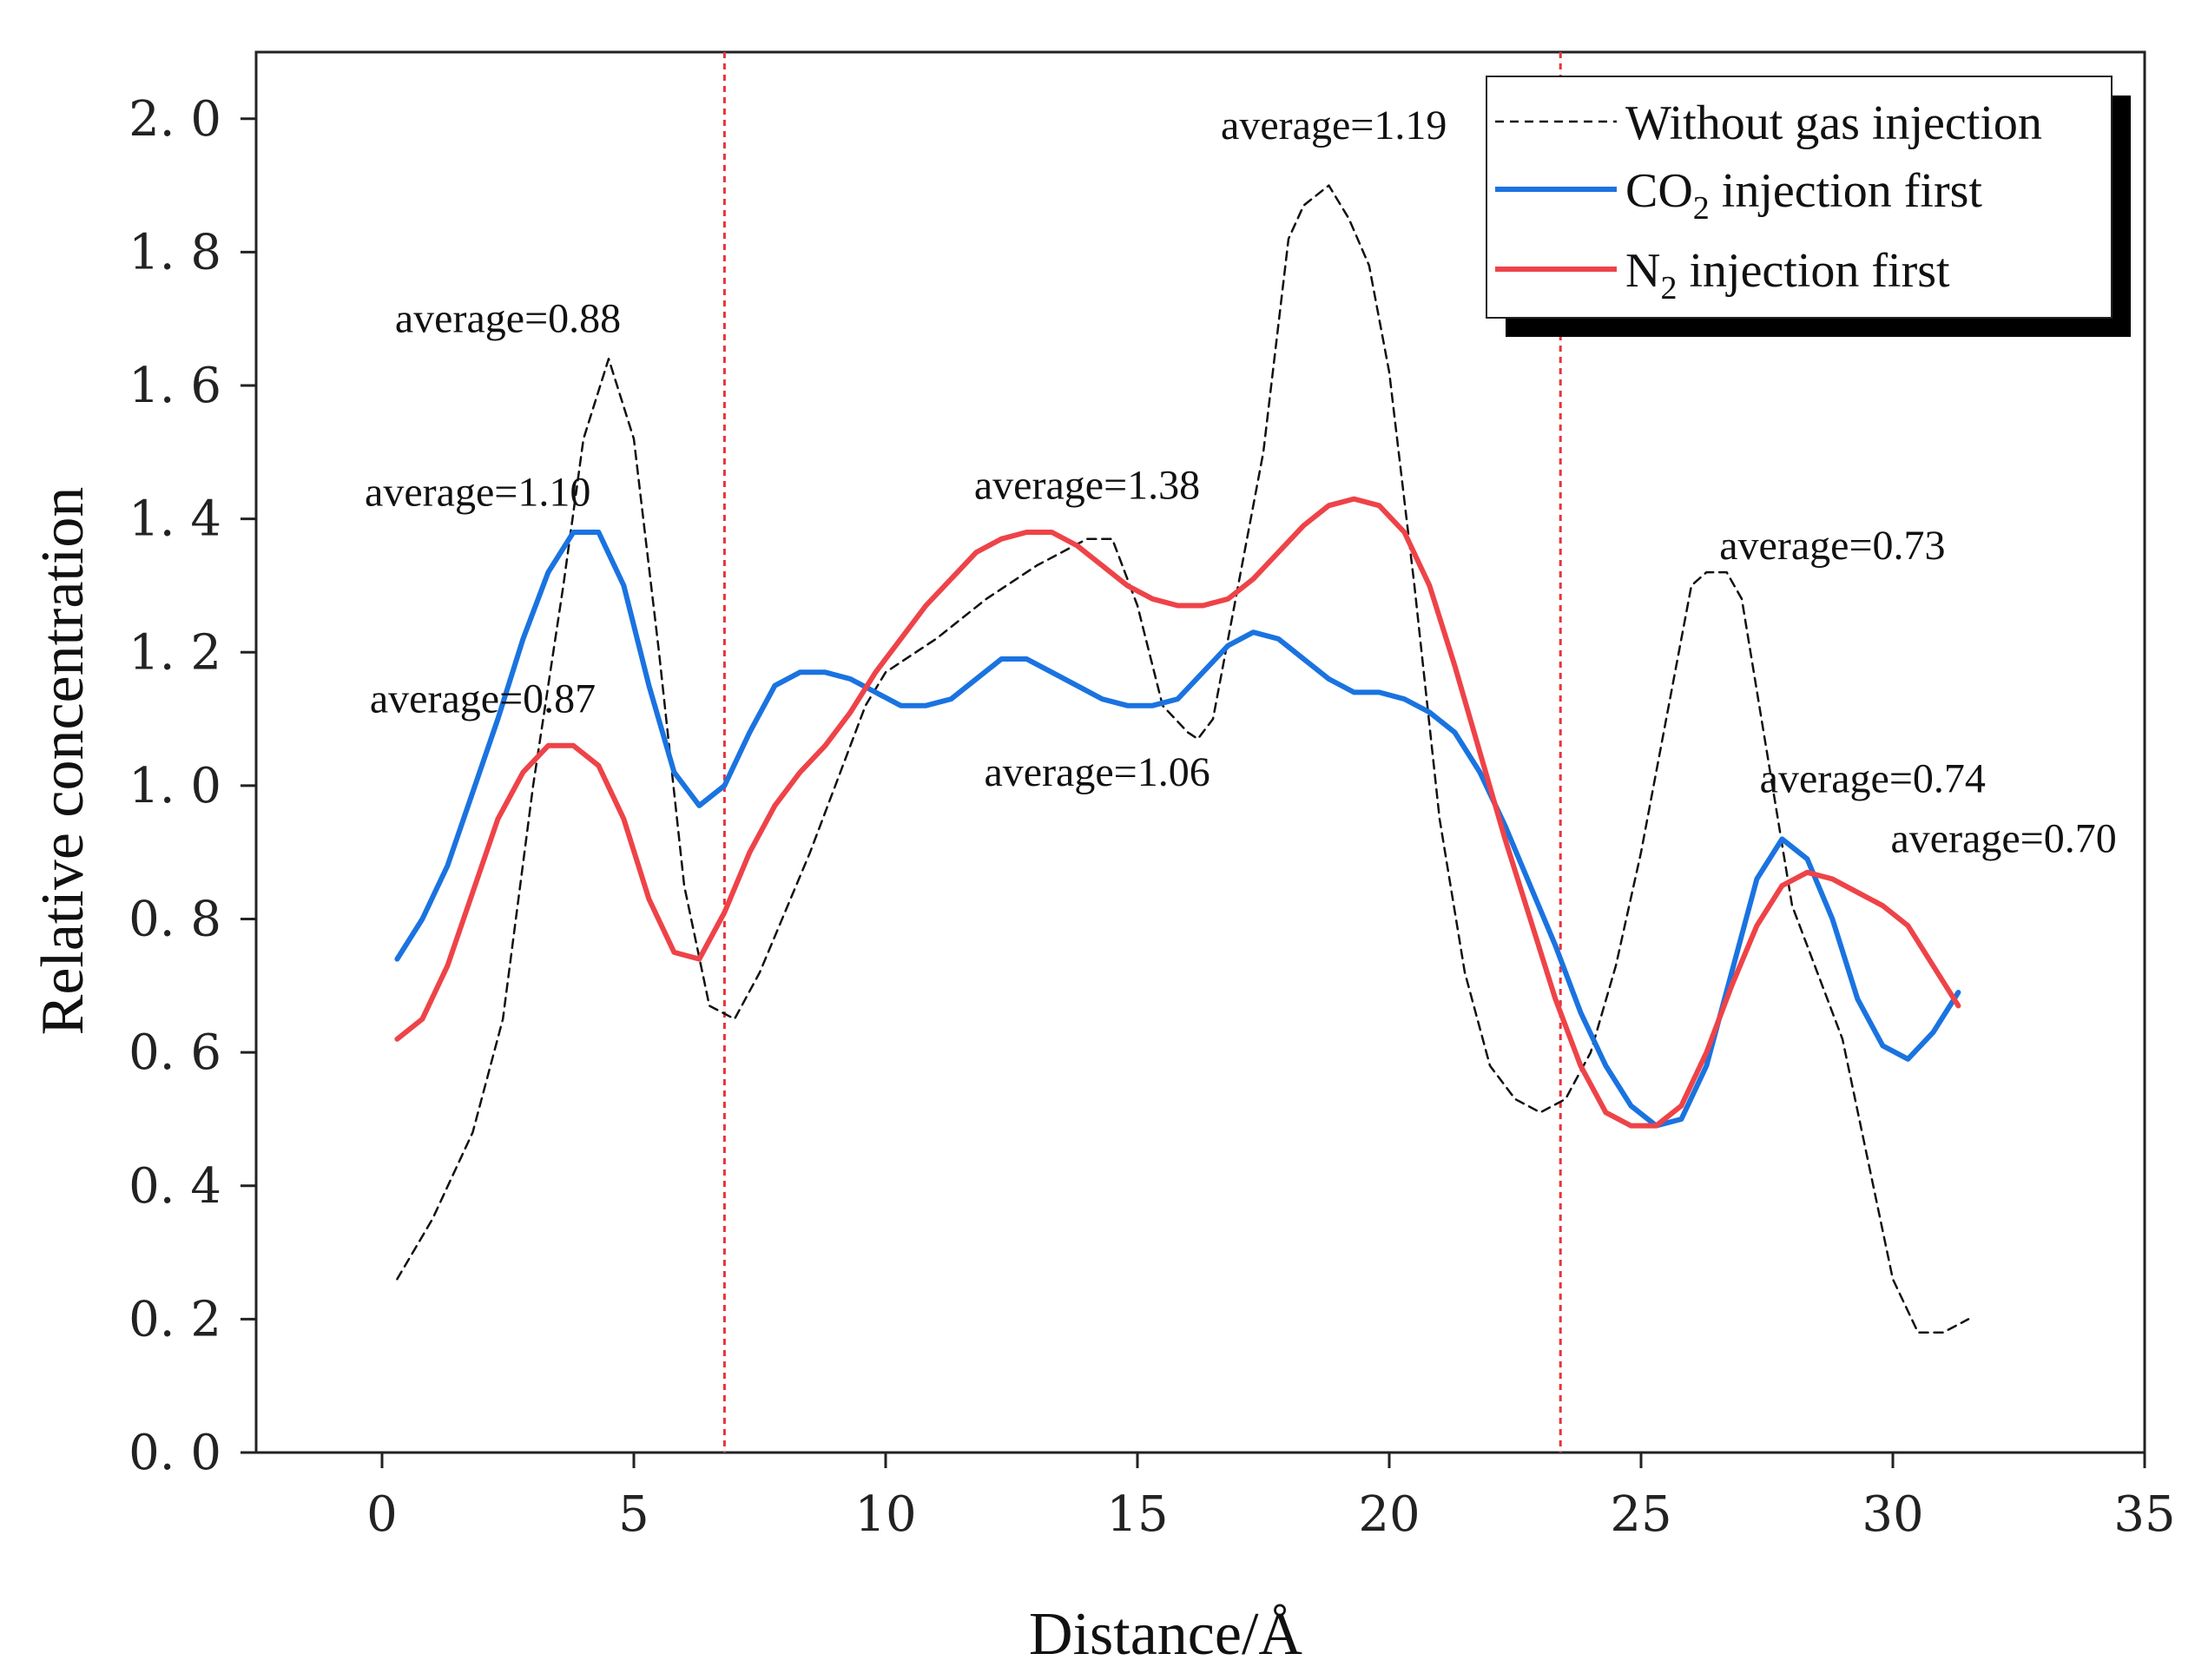 This screenshot has height=1680, width=2195. Describe the element at coordinates (1137, 1514) in the screenshot. I see `x-tick-label: 15` at that location.